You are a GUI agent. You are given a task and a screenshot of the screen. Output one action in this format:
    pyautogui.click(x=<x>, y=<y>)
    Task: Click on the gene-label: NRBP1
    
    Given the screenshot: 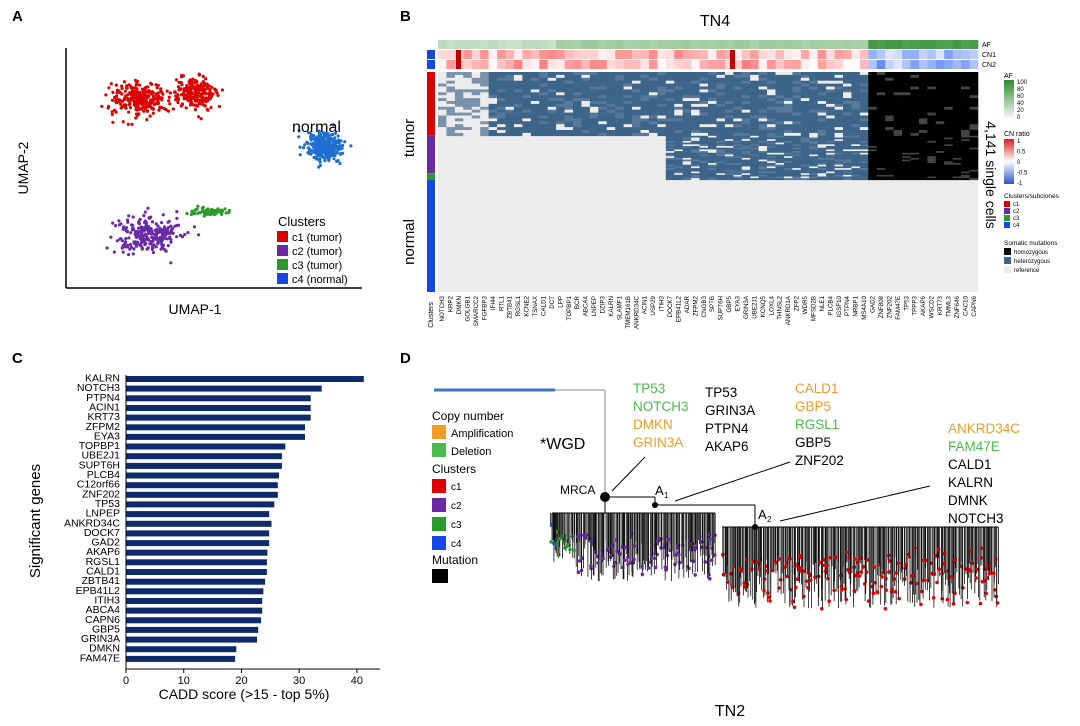 What is the action you would take?
    pyautogui.click(x=856, y=305)
    